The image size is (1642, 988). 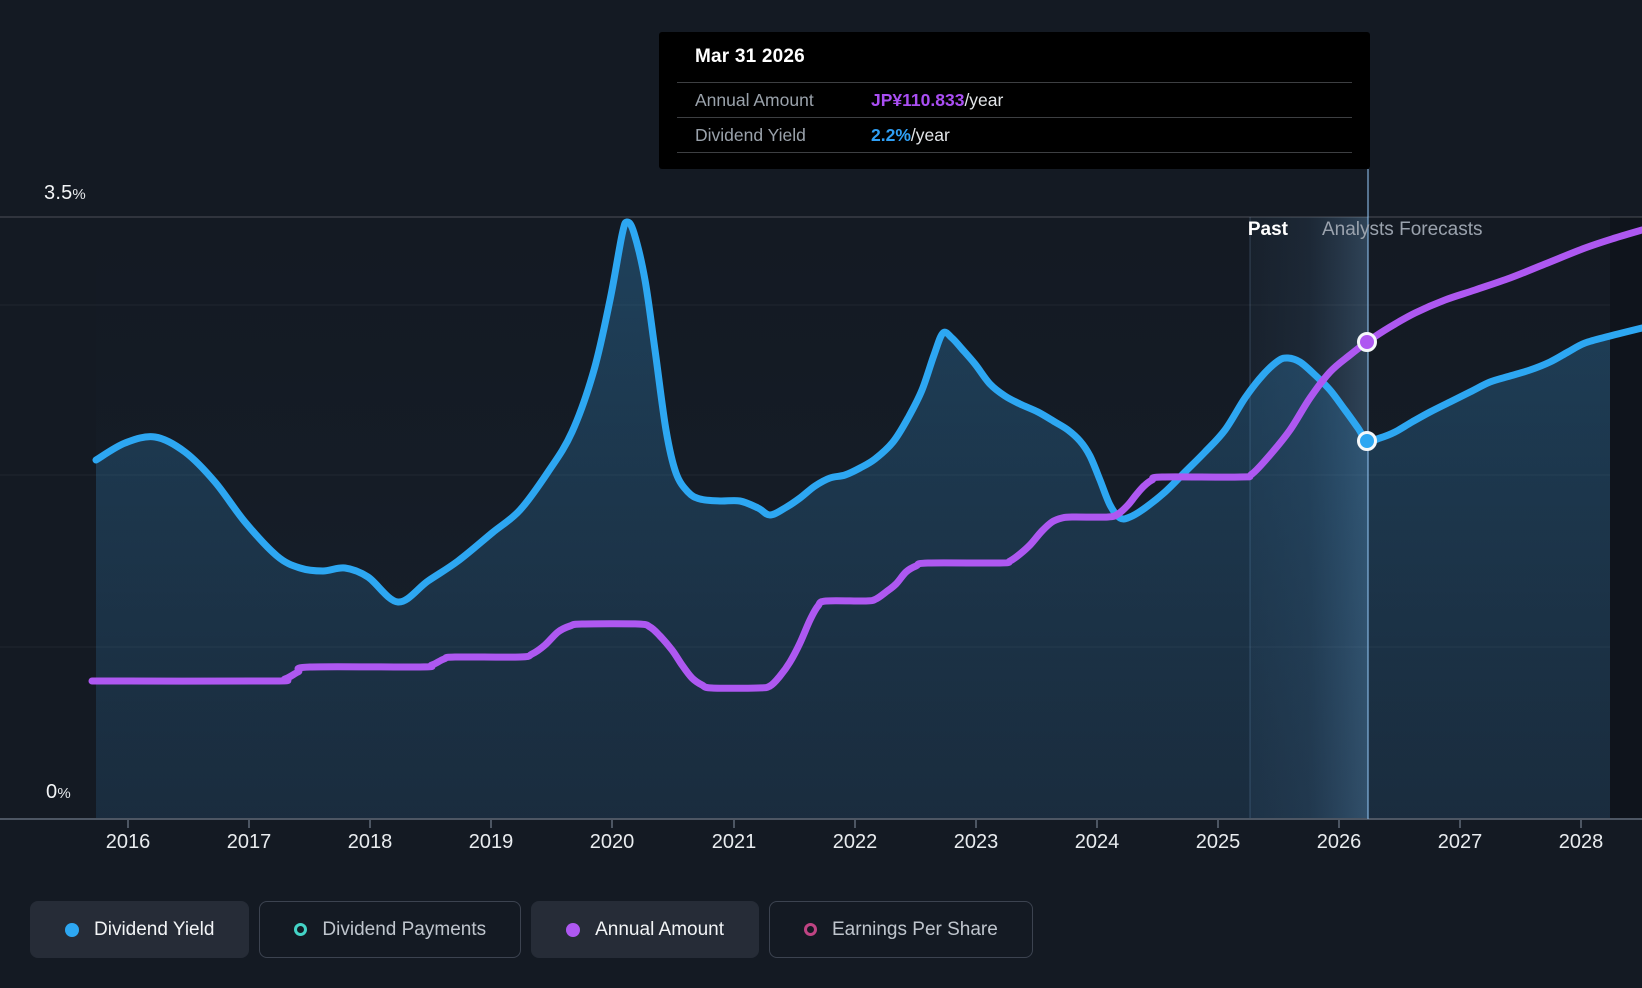 I want to click on x-axis-year-label: 2028, so click(x=1581, y=842).